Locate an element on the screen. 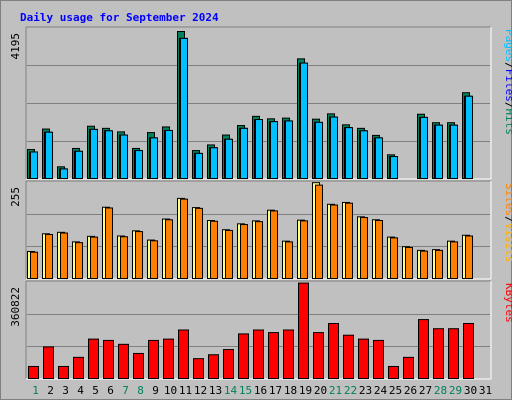 This screenshot has width=512, height=401. panel-1-legend: Sites/Visits is located at coordinates (507, 223).